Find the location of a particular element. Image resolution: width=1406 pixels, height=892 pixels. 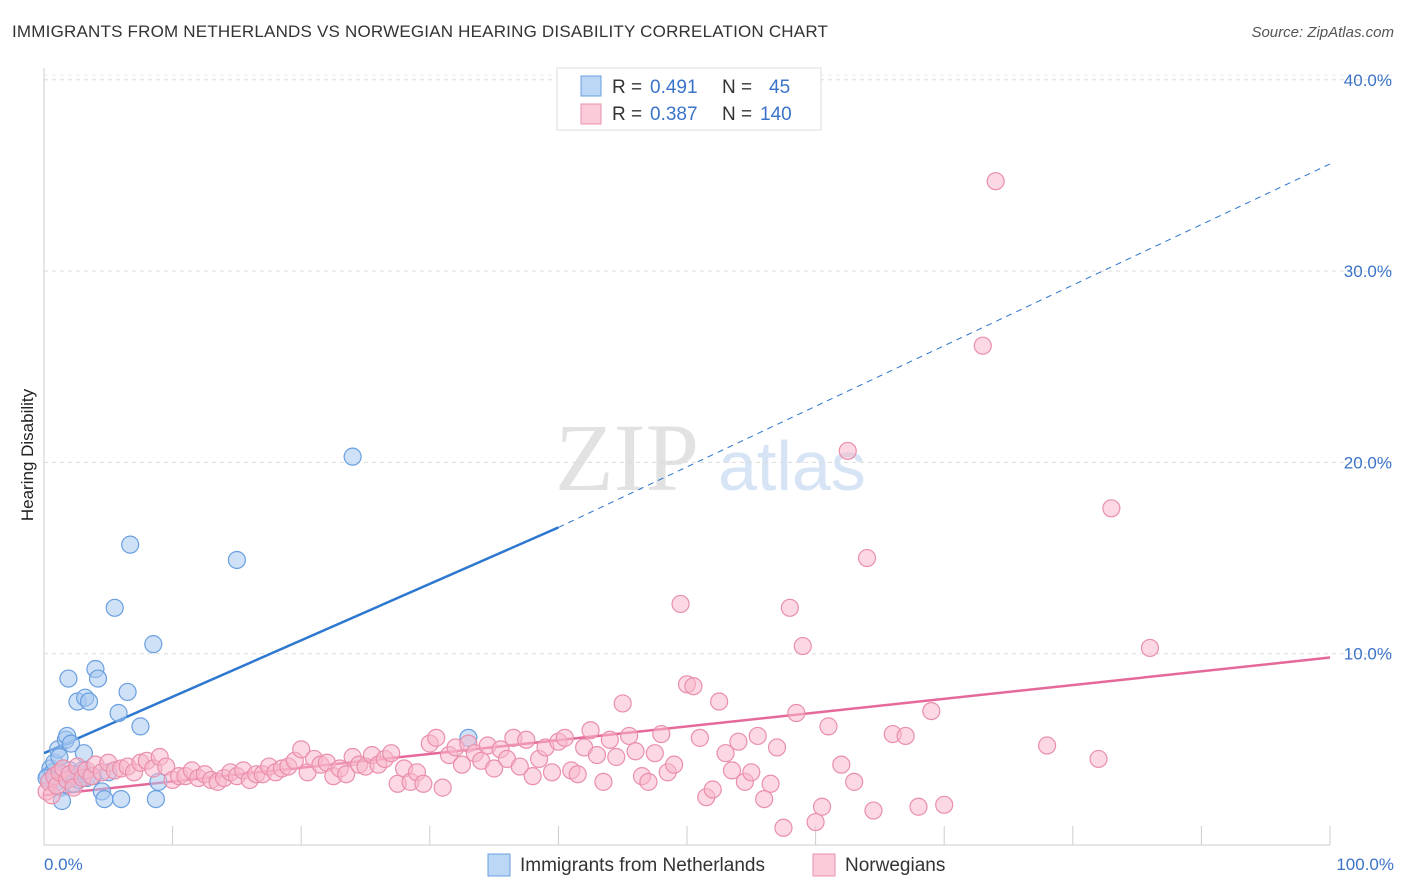

watermark-zip: ZIP is located at coordinates (627, 457).